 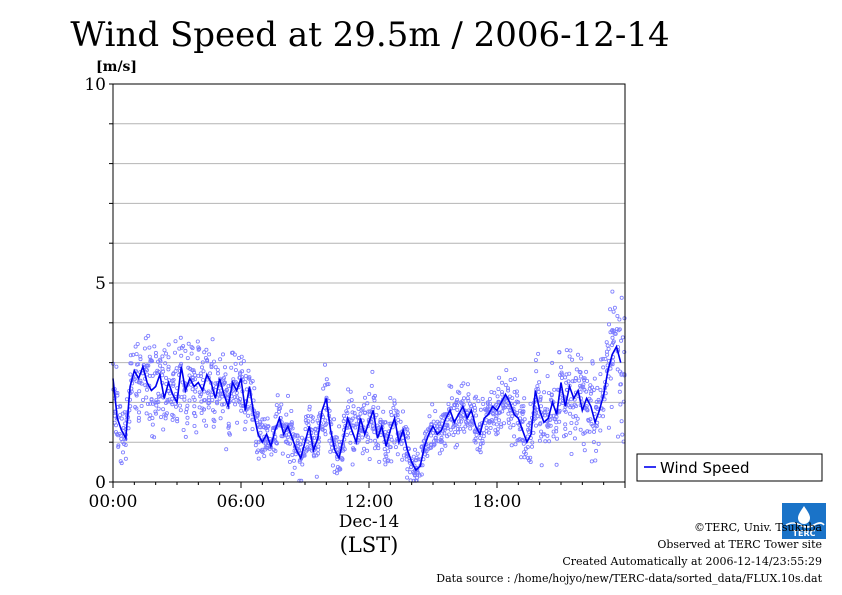 I want to click on y-axis: 0 5 10, so click(x=98, y=284).